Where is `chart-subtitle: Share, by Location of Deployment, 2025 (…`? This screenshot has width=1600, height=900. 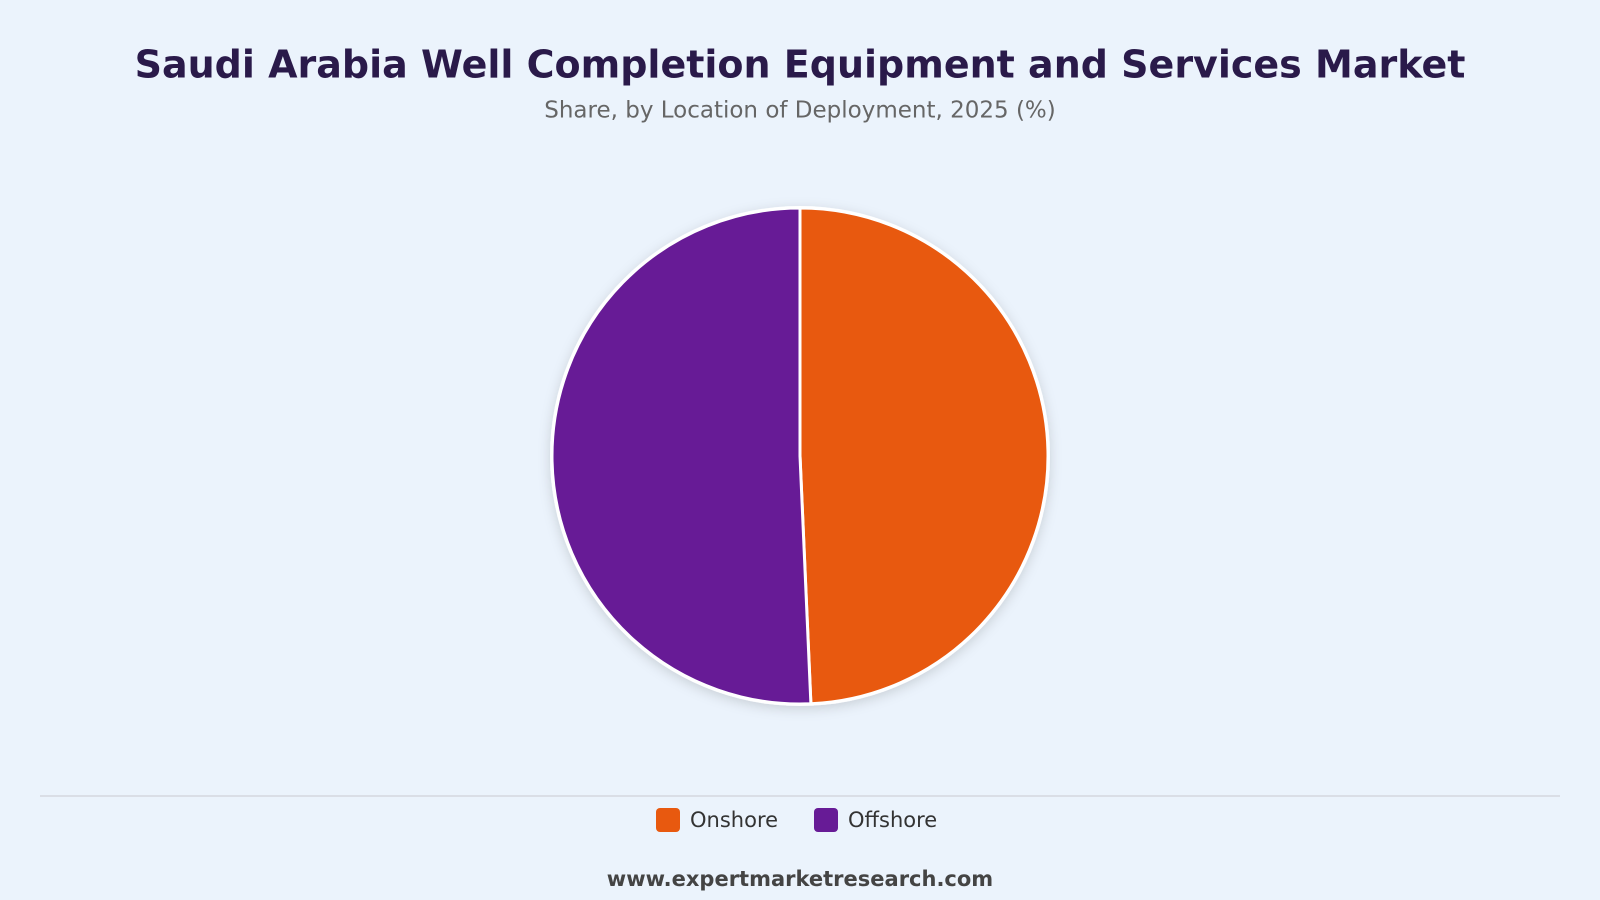 chart-subtitle: Share, by Location of Deployment, 2025 (… is located at coordinates (800, 111).